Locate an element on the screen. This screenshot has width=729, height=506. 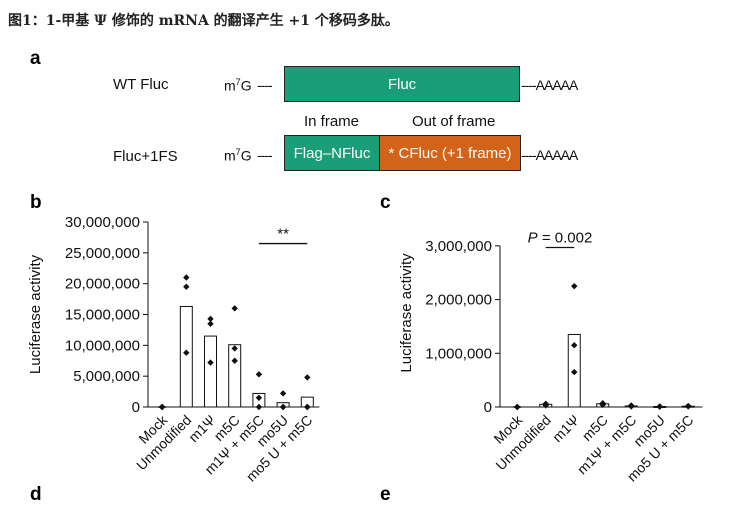
panel-letter-a: a is located at coordinates (35, 58).